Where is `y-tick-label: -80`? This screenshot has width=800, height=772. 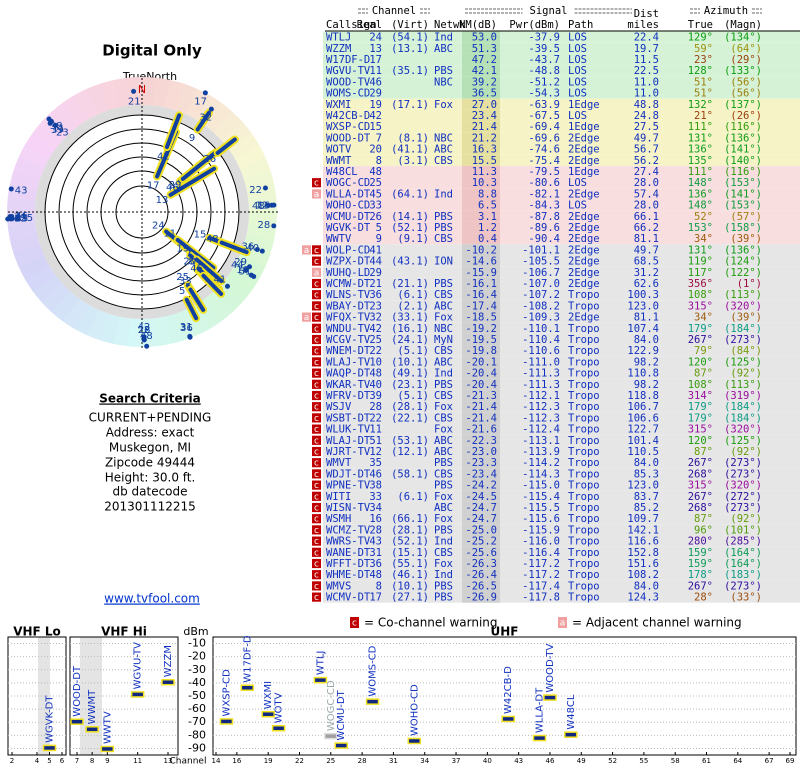 y-tick-label: -80 is located at coordinates (197, 734).